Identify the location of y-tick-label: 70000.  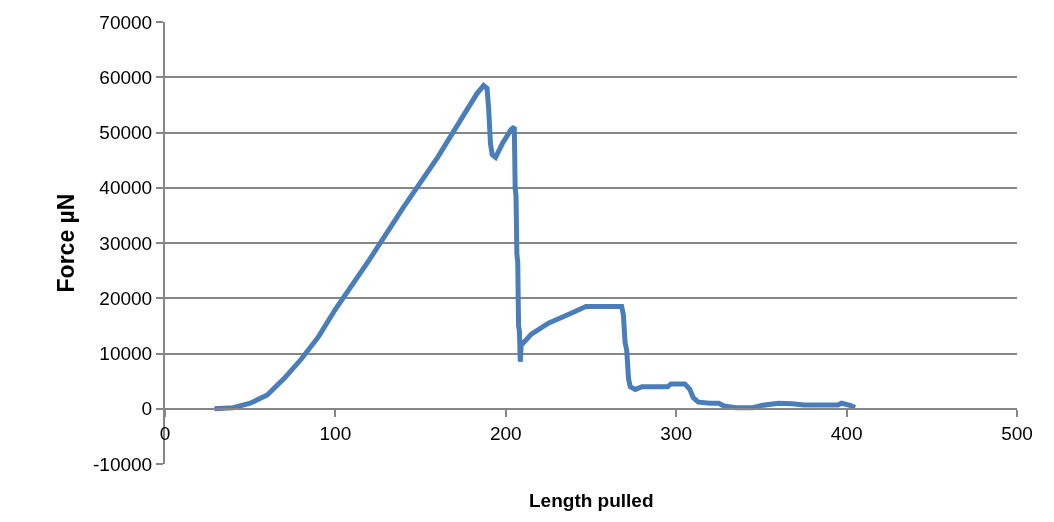
(126, 22).